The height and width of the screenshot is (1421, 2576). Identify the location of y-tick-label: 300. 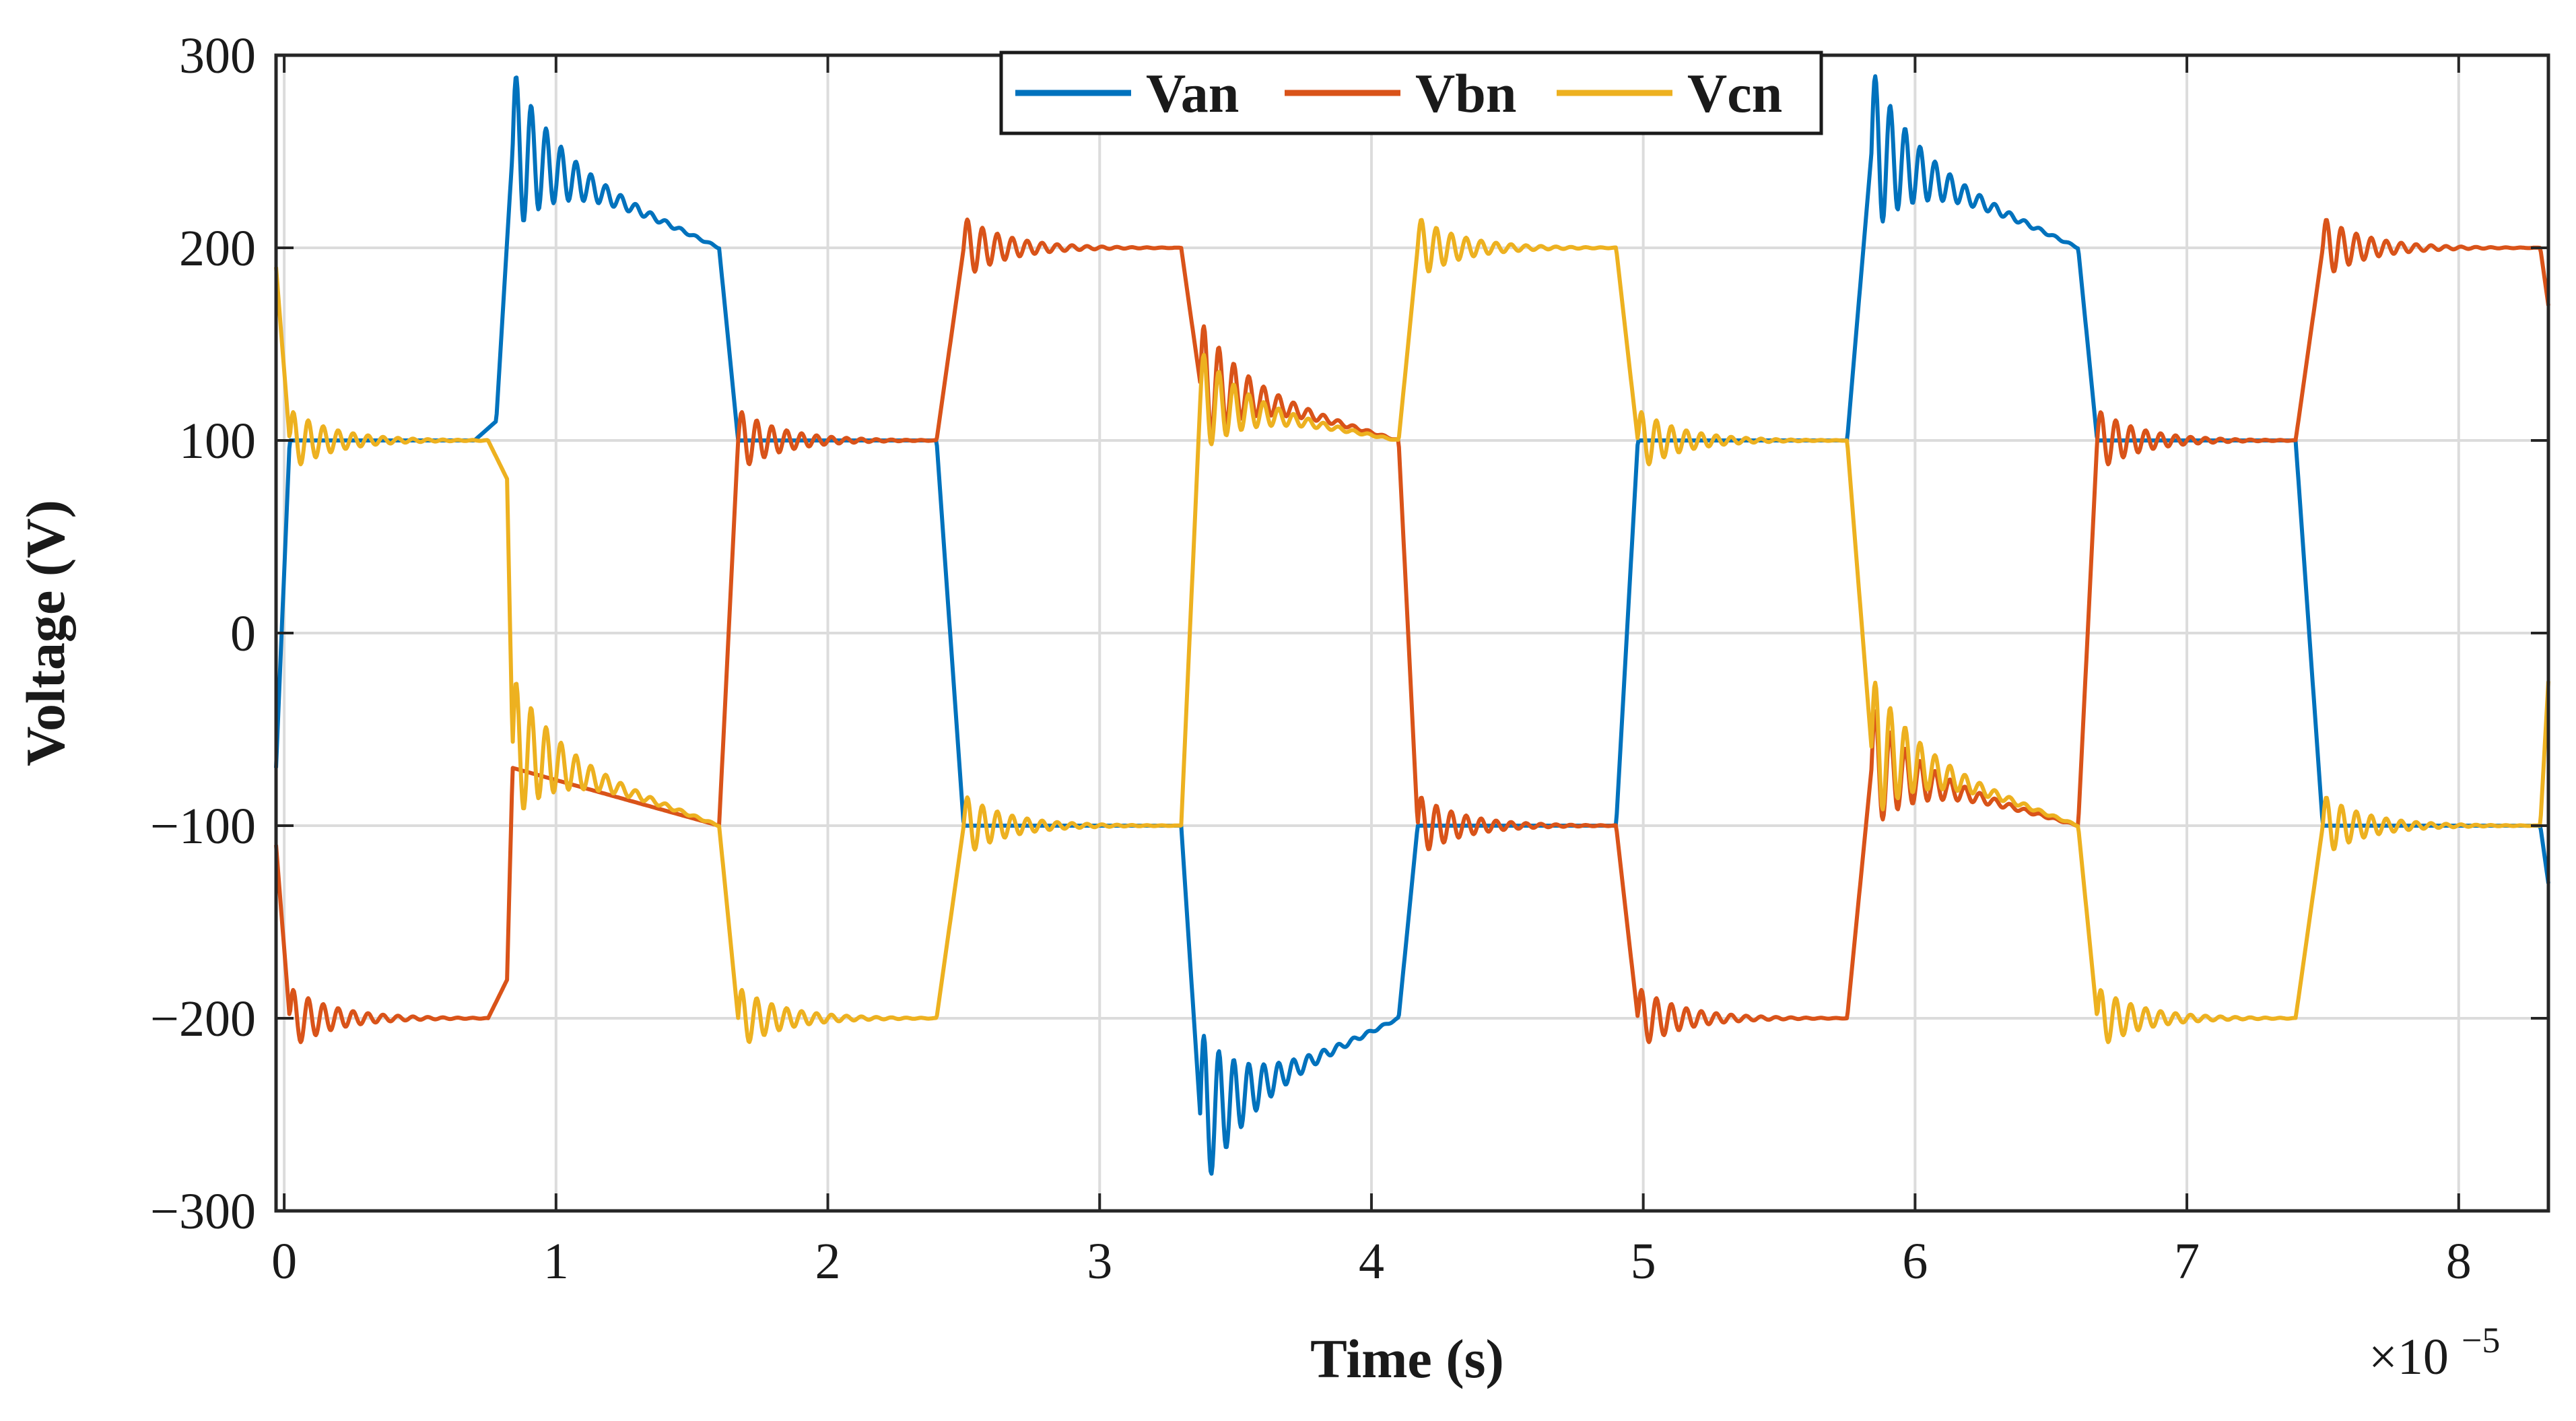
(217, 56).